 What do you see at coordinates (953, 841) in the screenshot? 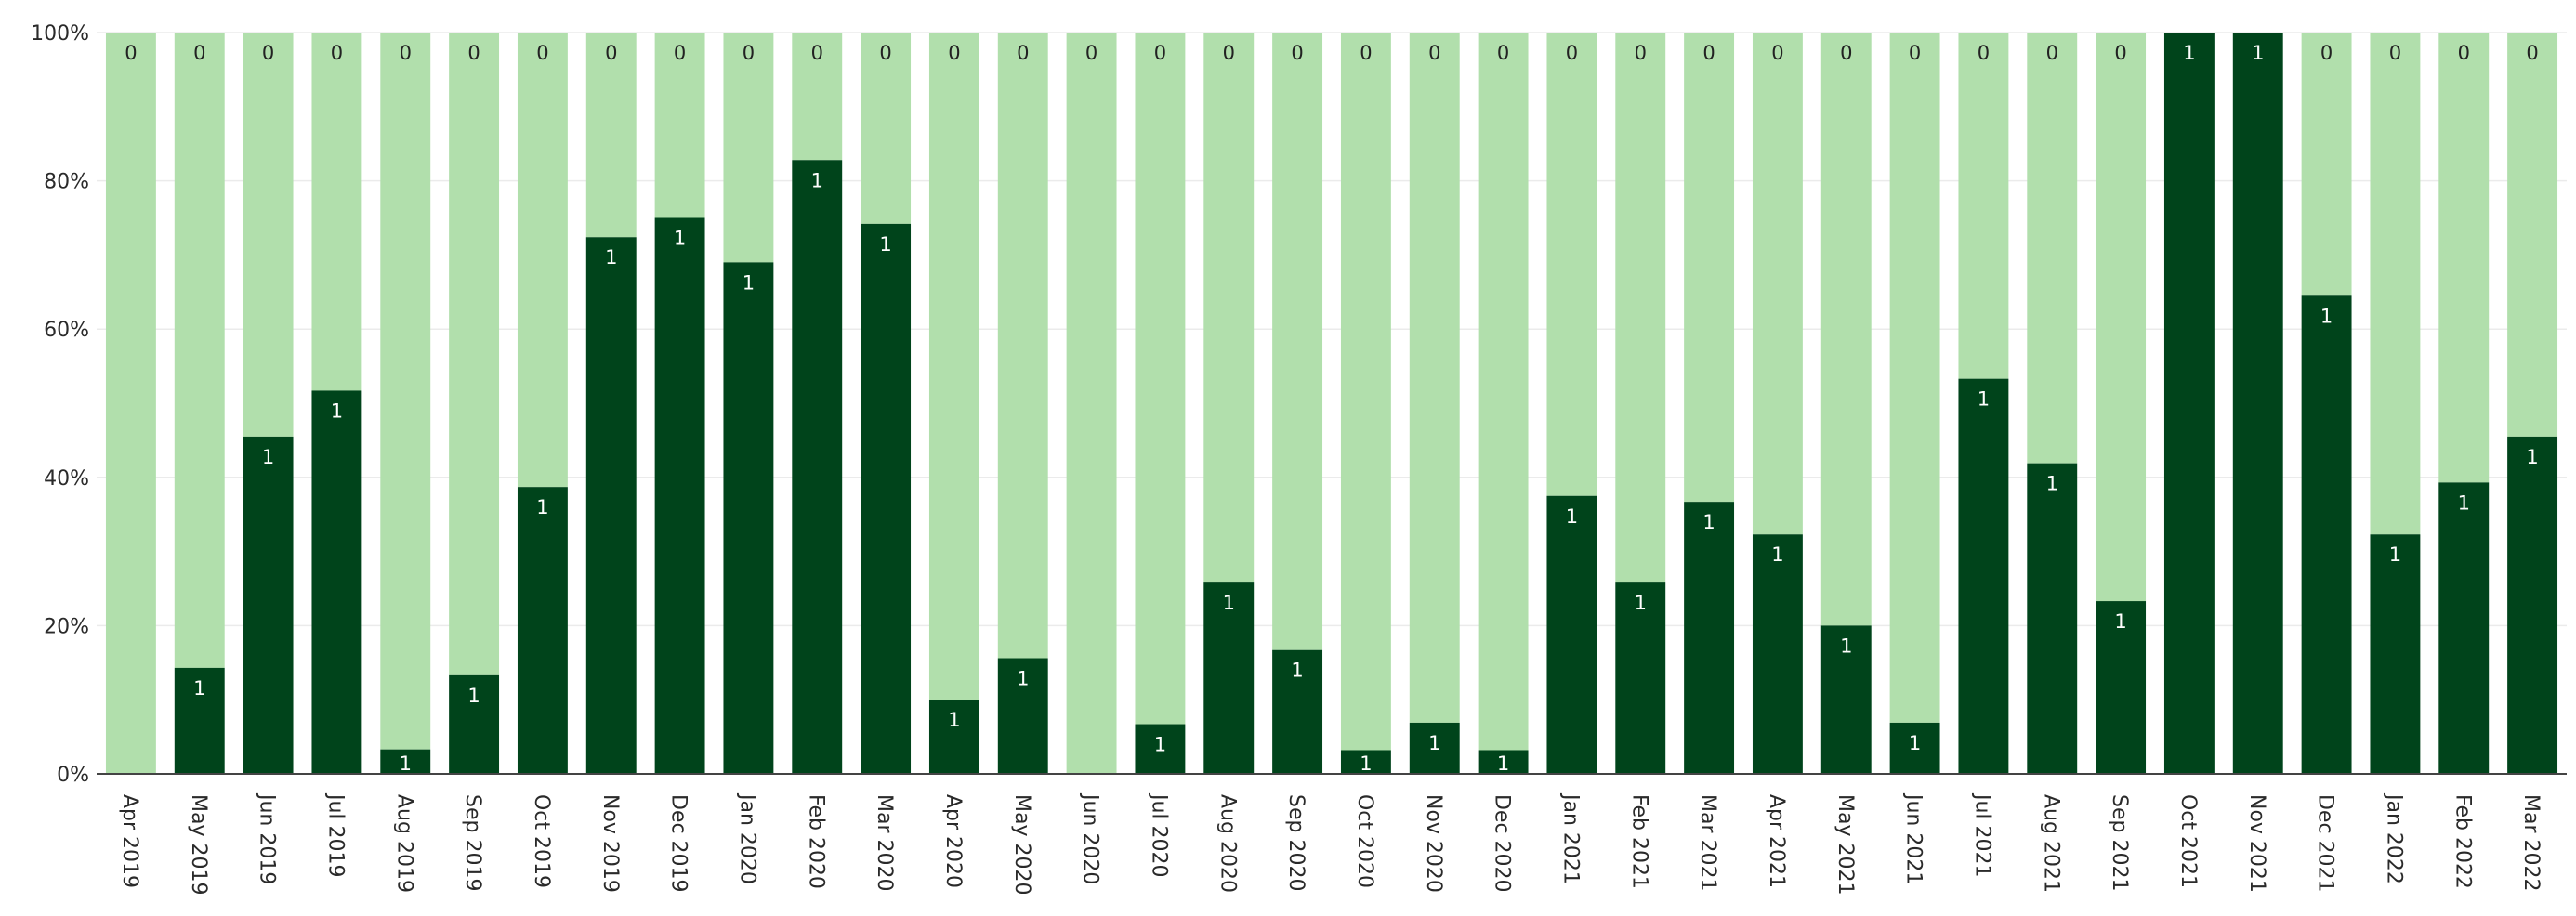
I see `x-tick-label: Apr 2020` at bounding box center [953, 841].